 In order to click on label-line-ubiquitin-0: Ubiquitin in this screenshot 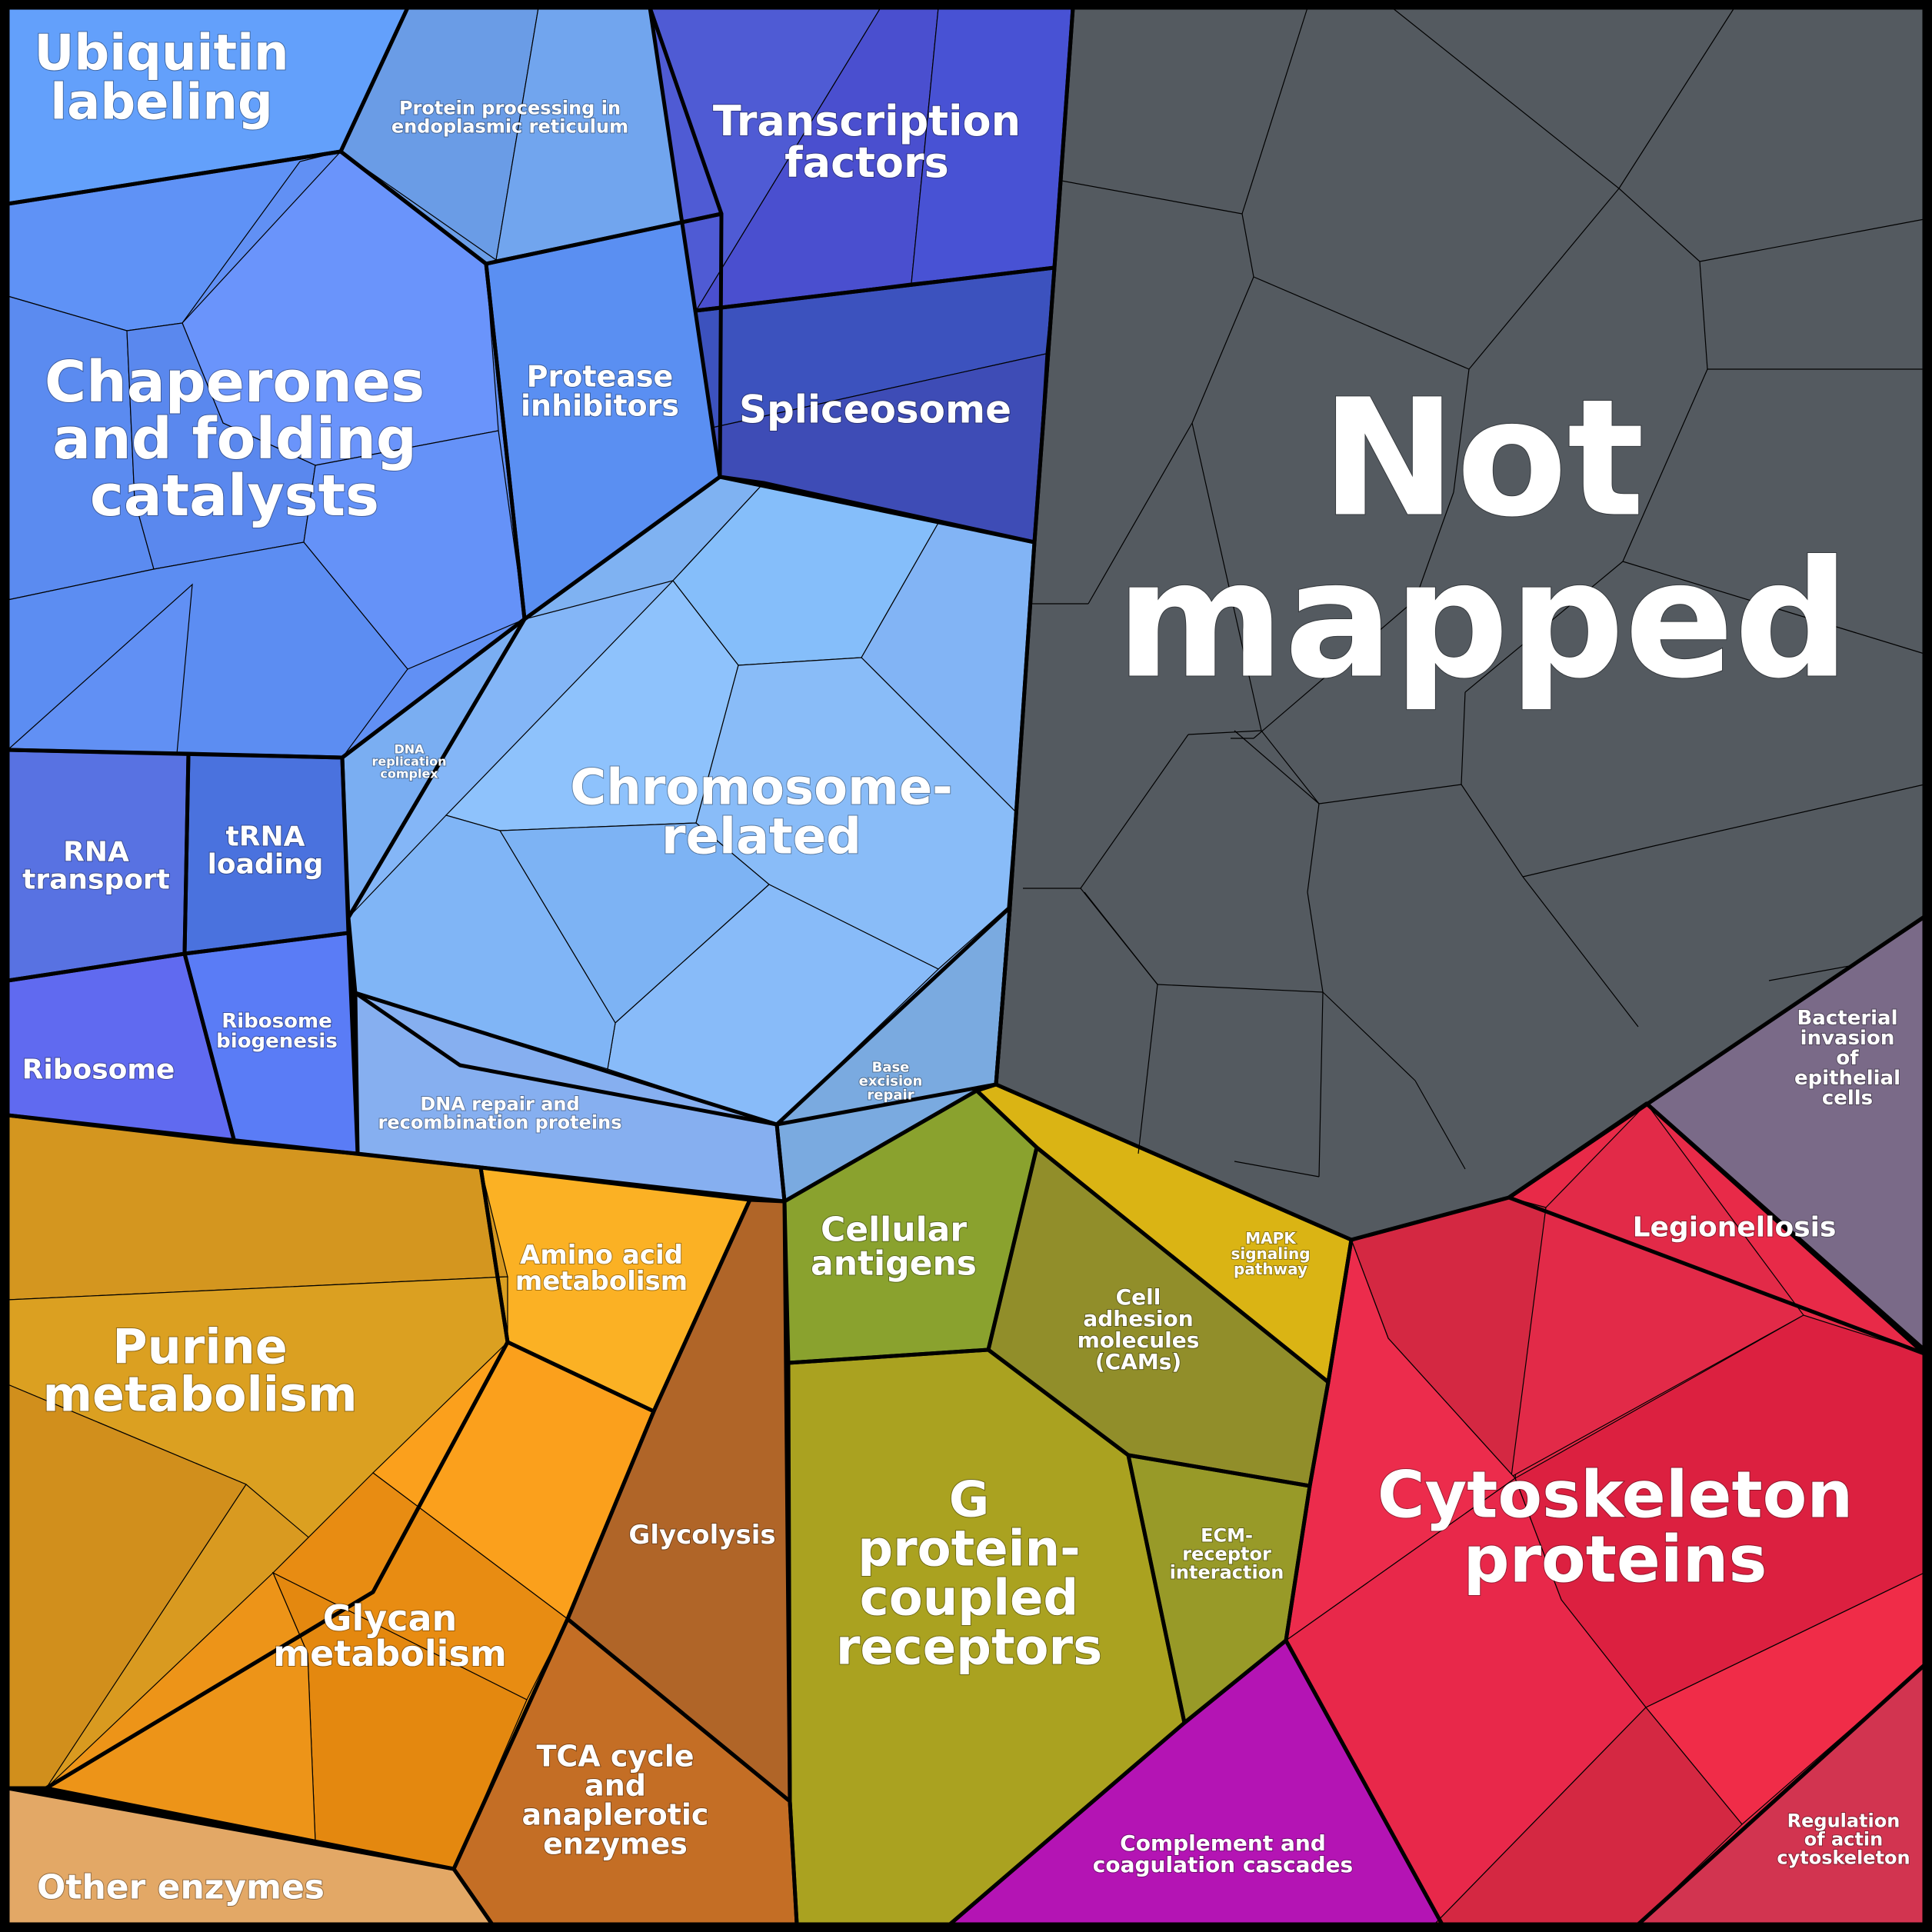, I will do `click(161, 53)`.